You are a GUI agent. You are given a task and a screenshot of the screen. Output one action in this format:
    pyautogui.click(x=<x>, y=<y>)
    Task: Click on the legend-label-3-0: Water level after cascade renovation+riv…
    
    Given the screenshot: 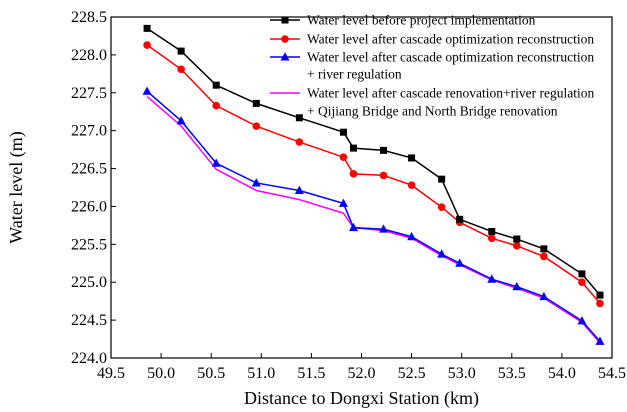 What is the action you would take?
    pyautogui.click(x=451, y=93)
    